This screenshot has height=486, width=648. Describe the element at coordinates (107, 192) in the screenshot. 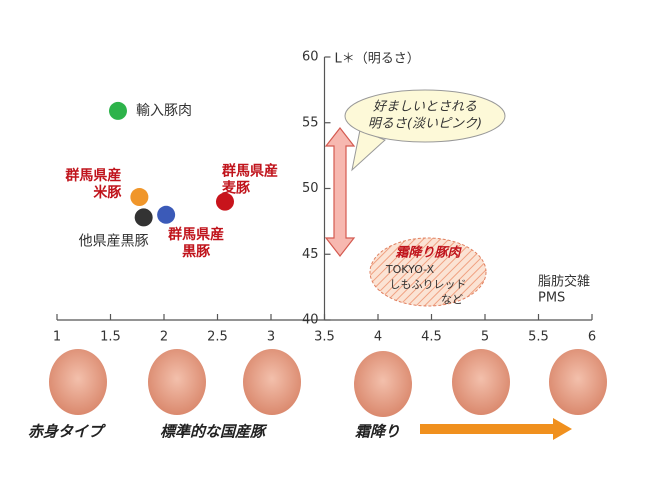

I see `point-label: 米豚` at that location.